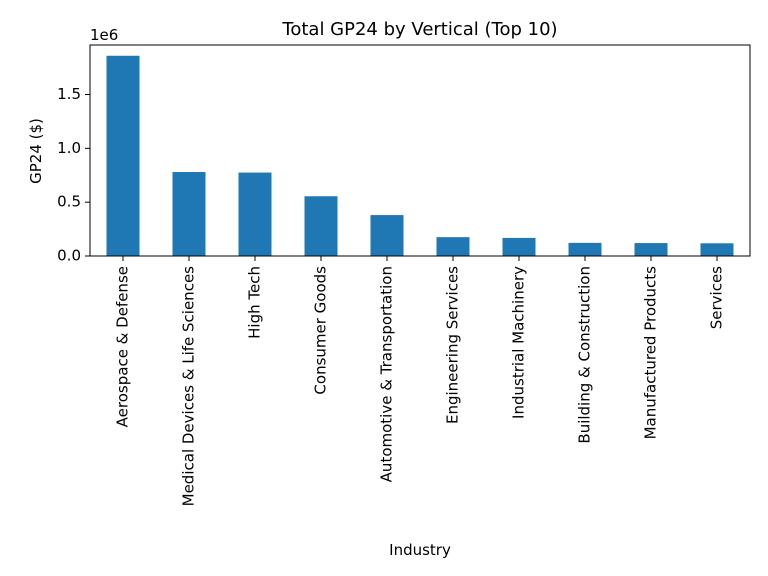 The image size is (768, 576). Describe the element at coordinates (69, 256) in the screenshot. I see `y-tick-label: 0.0` at that location.